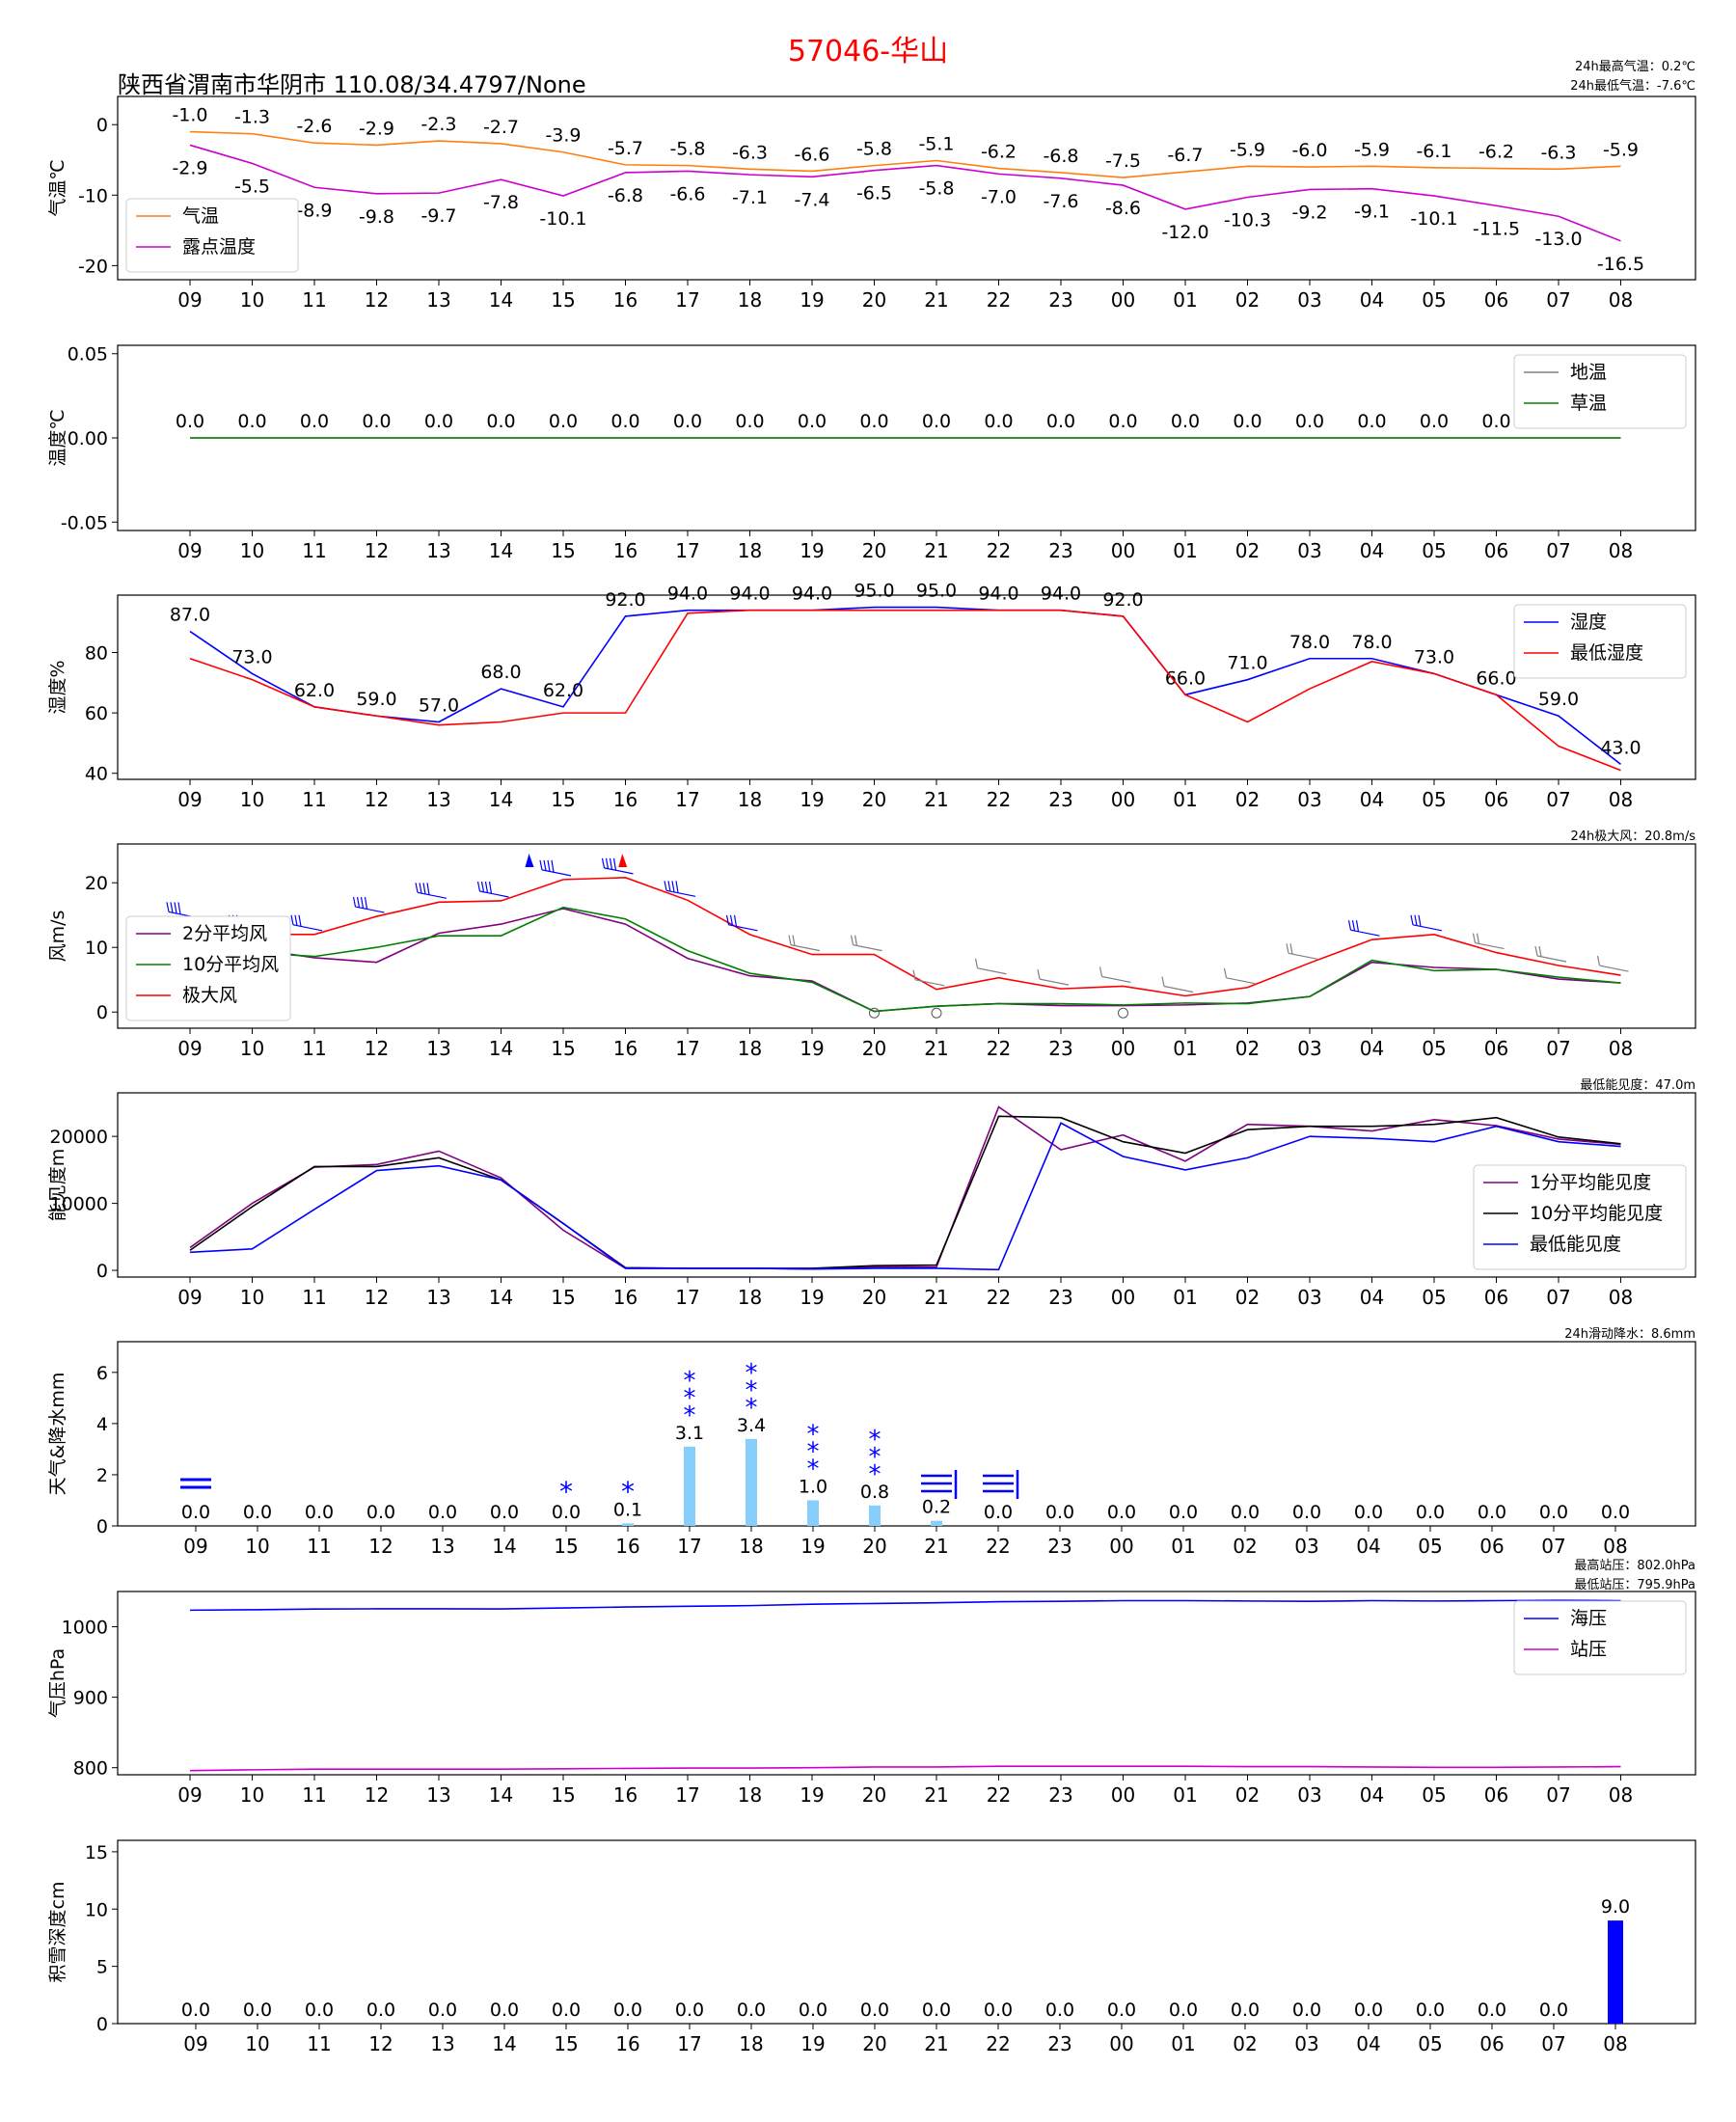  I want to click on data-label: -10.3, so click(1248, 221).